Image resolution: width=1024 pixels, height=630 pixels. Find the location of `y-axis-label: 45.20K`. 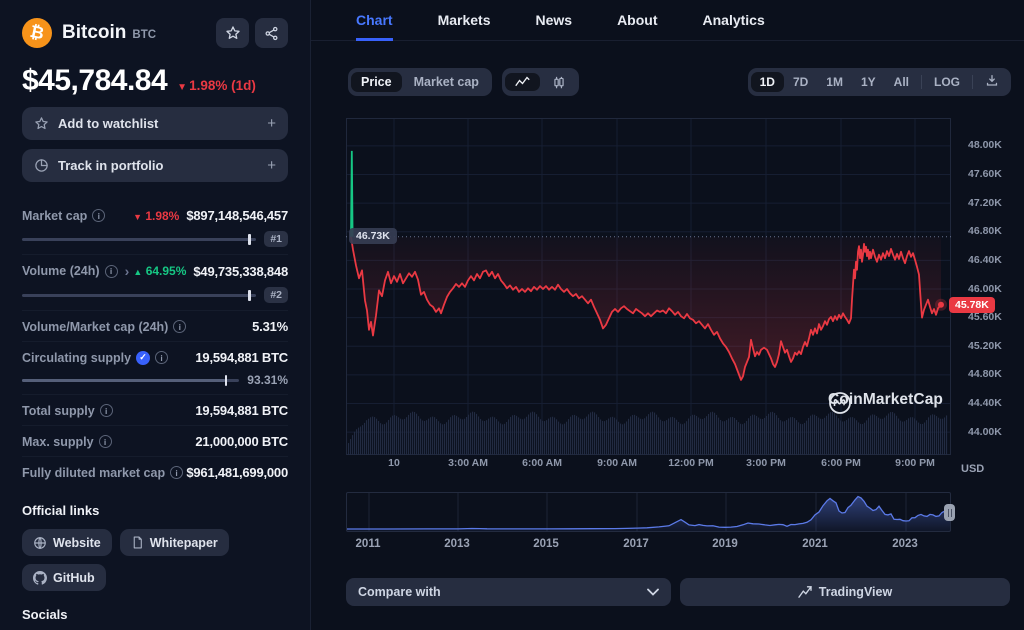

y-axis-label: 45.20K is located at coordinates (985, 345).